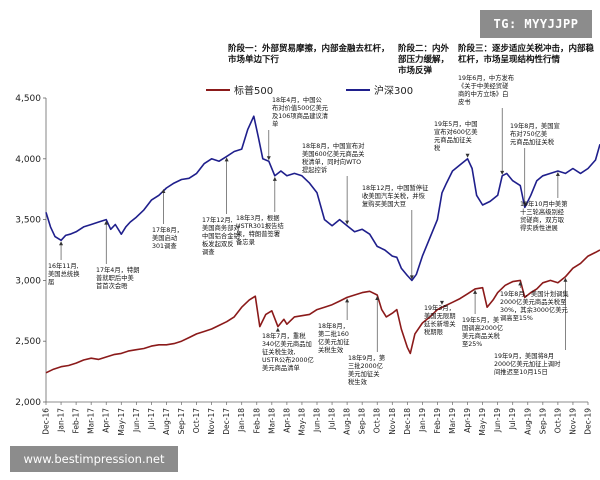  I want to click on annotation-text: 19年3月，, so click(439, 307).